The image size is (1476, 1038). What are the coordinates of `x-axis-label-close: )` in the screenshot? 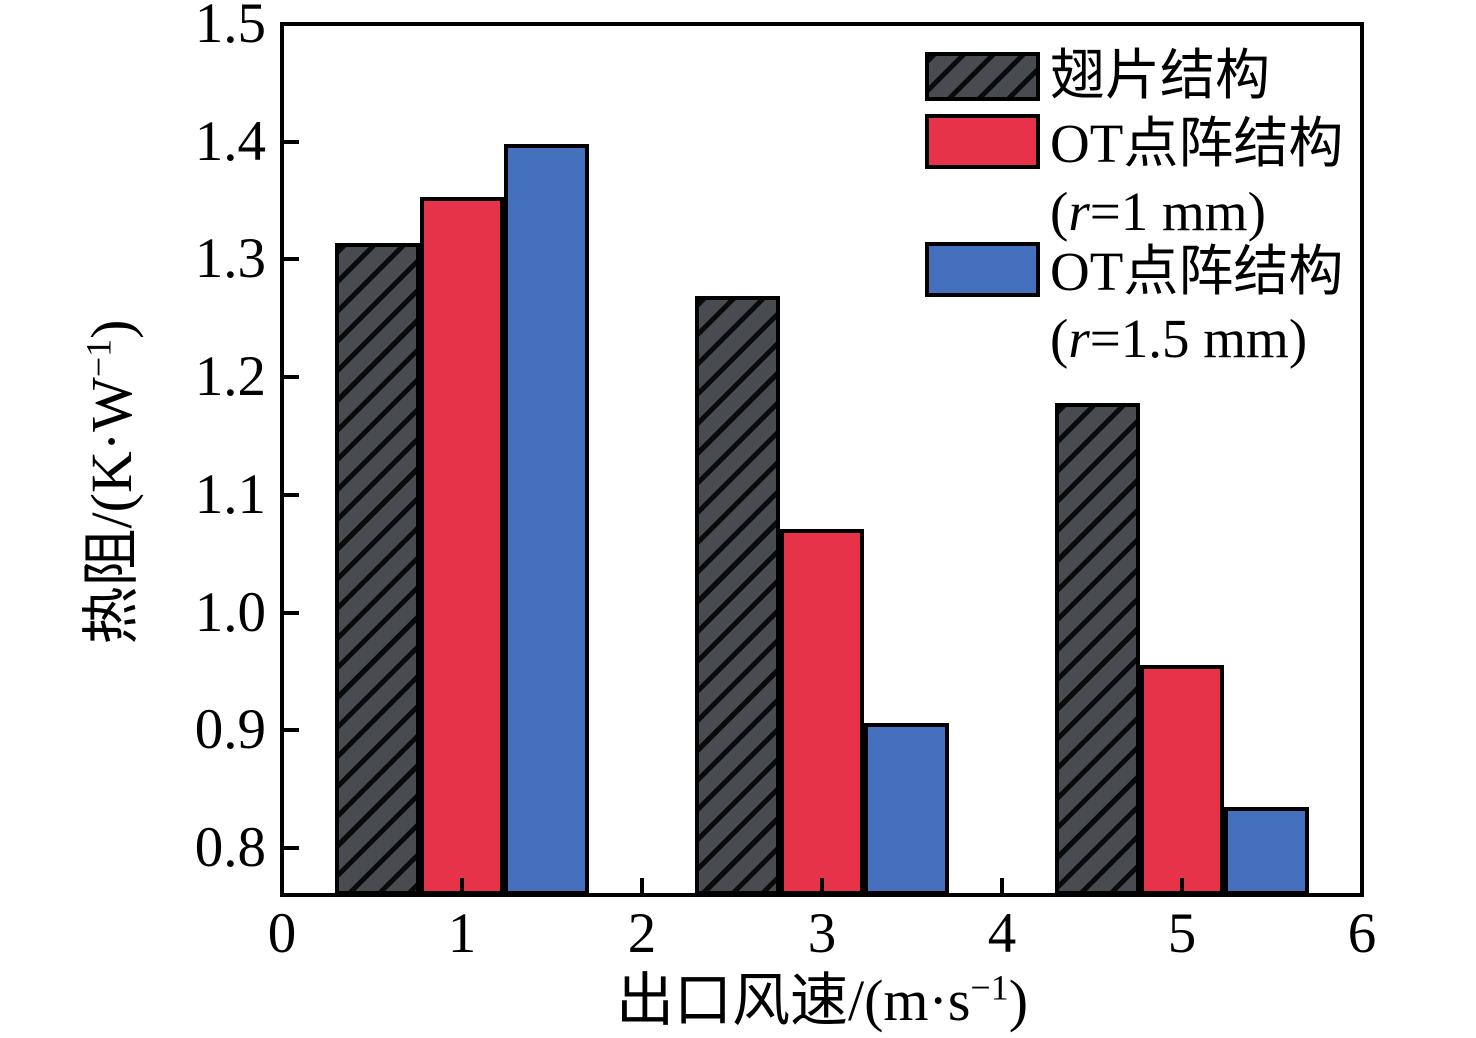 It's located at (1018, 1000).